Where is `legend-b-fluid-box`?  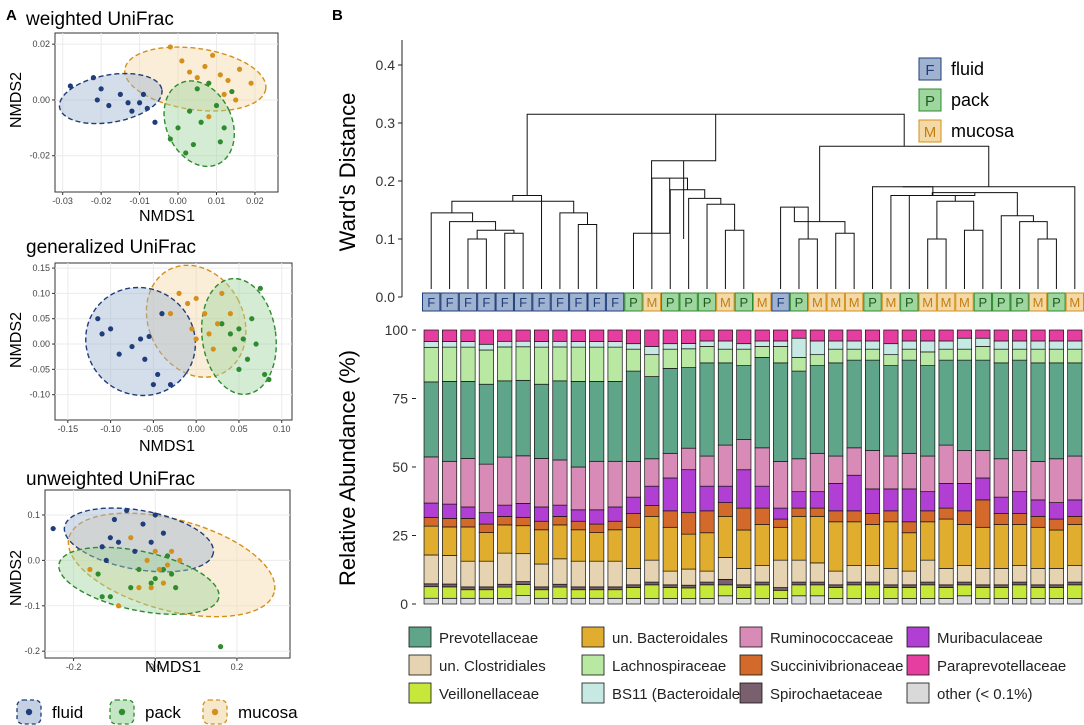
legend-b-fluid-box is located at coordinates (930, 69).